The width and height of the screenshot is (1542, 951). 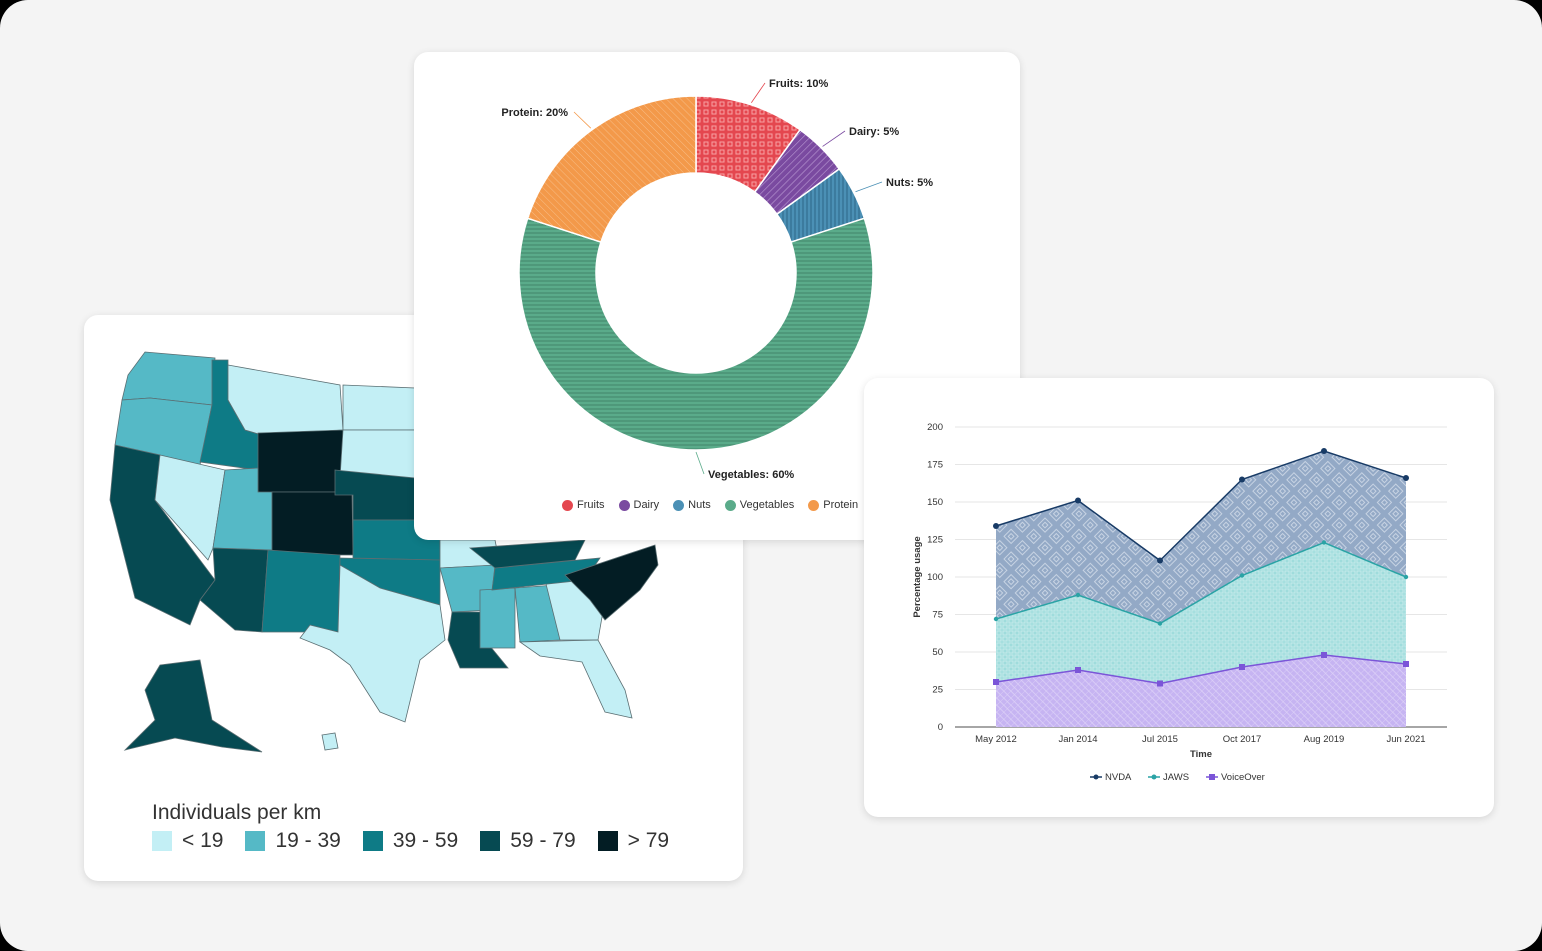 I want to click on legend-label: 59 - 79, so click(x=543, y=840).